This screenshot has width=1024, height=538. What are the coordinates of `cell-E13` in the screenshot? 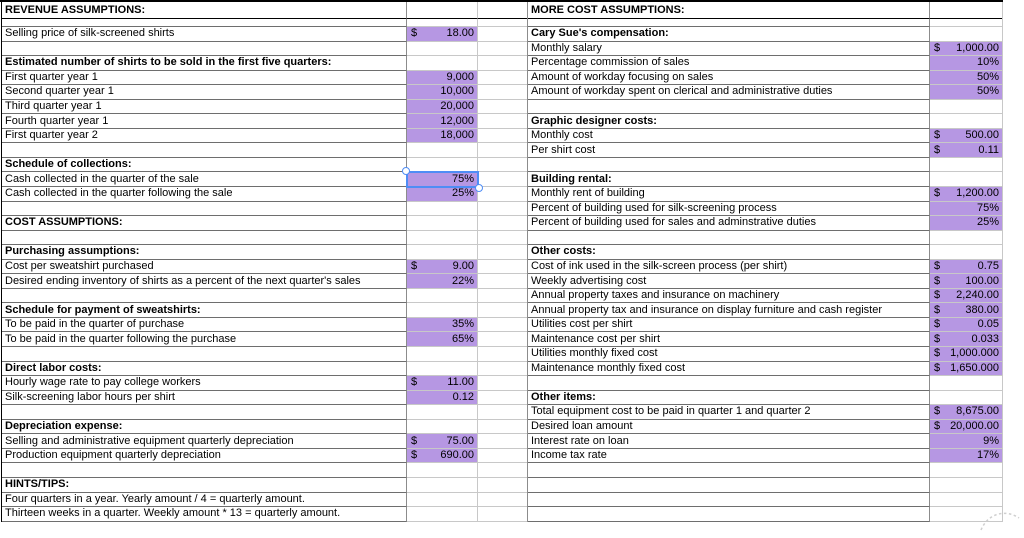 It's located at (966, 180).